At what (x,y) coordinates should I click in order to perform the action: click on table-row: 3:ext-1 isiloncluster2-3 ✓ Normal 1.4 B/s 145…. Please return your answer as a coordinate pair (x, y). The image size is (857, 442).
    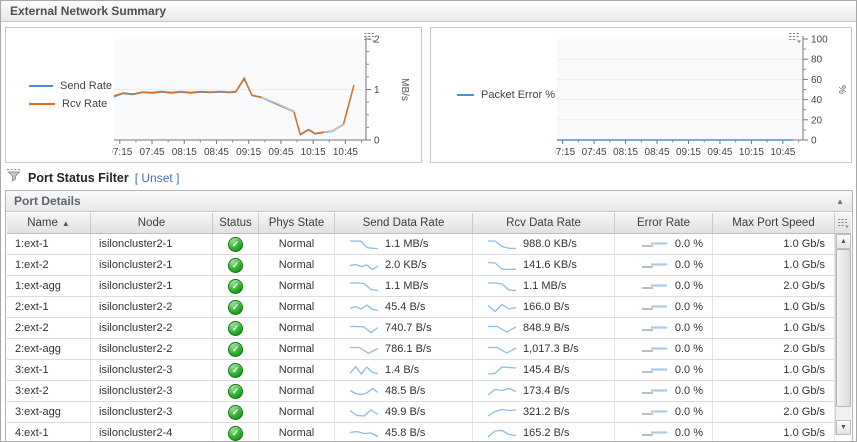
    Looking at the image, I should click on (421, 370).